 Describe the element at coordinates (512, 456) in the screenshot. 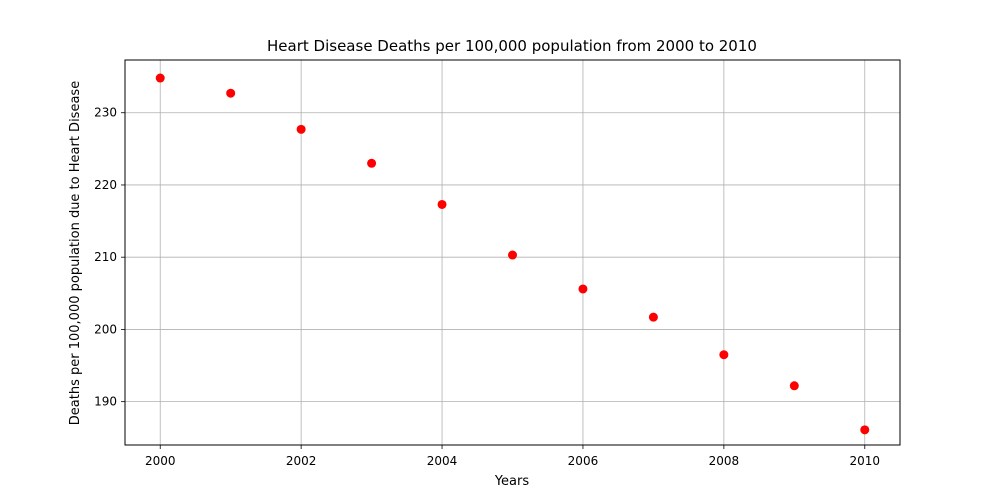

I see `x-axis-ticks: 2000 2002 2004 2006 2008 2010` at that location.